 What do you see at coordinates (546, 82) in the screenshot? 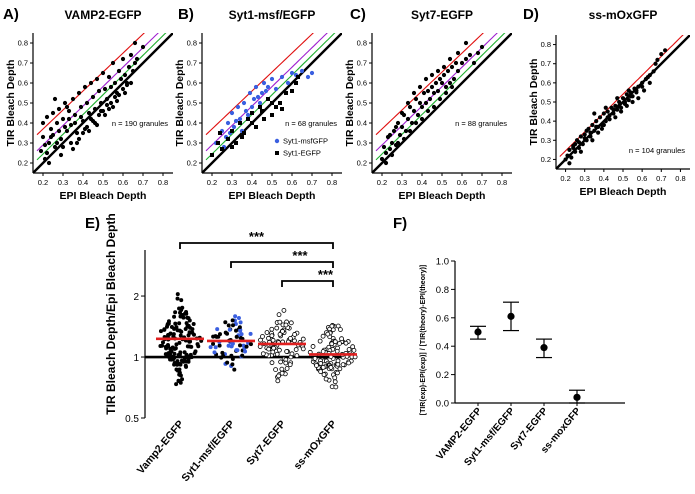
I see `y-tick-label: 0.6` at bounding box center [546, 82].